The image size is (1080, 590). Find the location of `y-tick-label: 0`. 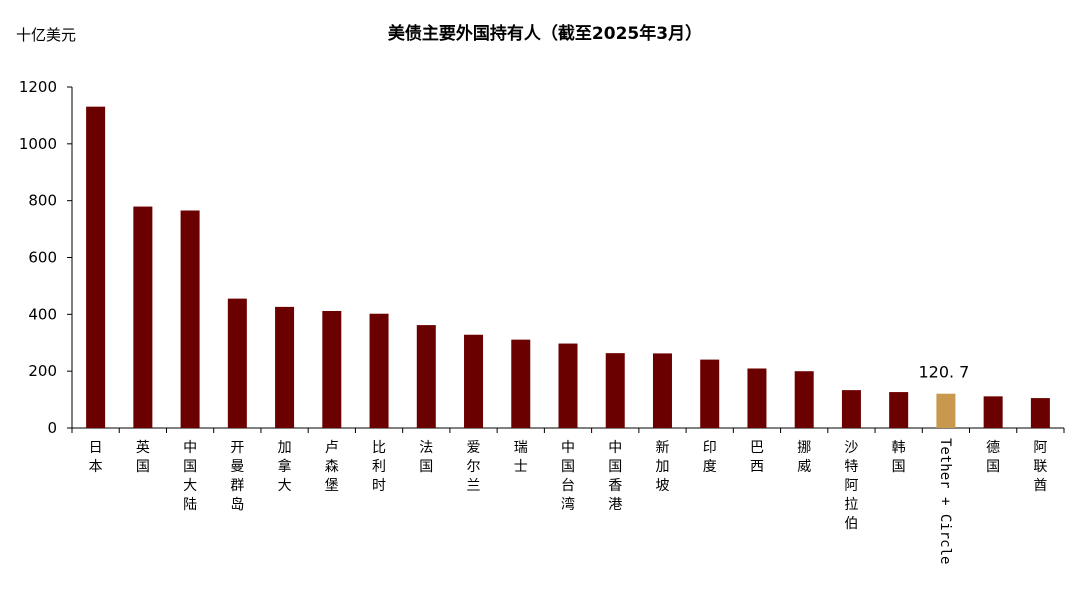

y-tick-label: 0 is located at coordinates (52, 428).